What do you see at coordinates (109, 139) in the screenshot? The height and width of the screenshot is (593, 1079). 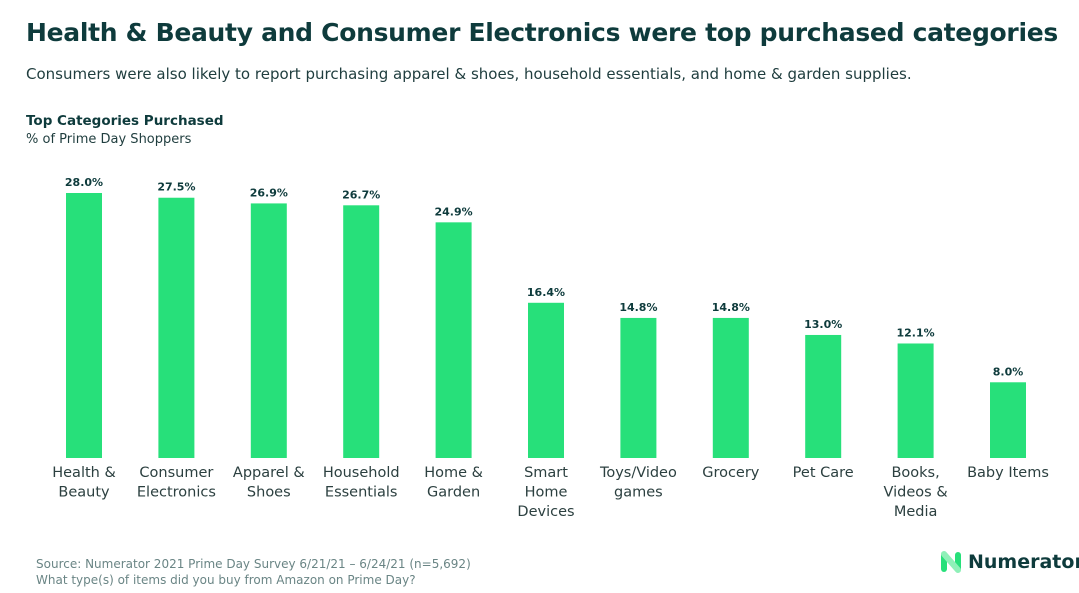 I see `chart-y-label: % of Prime Day Shoppers` at bounding box center [109, 139].